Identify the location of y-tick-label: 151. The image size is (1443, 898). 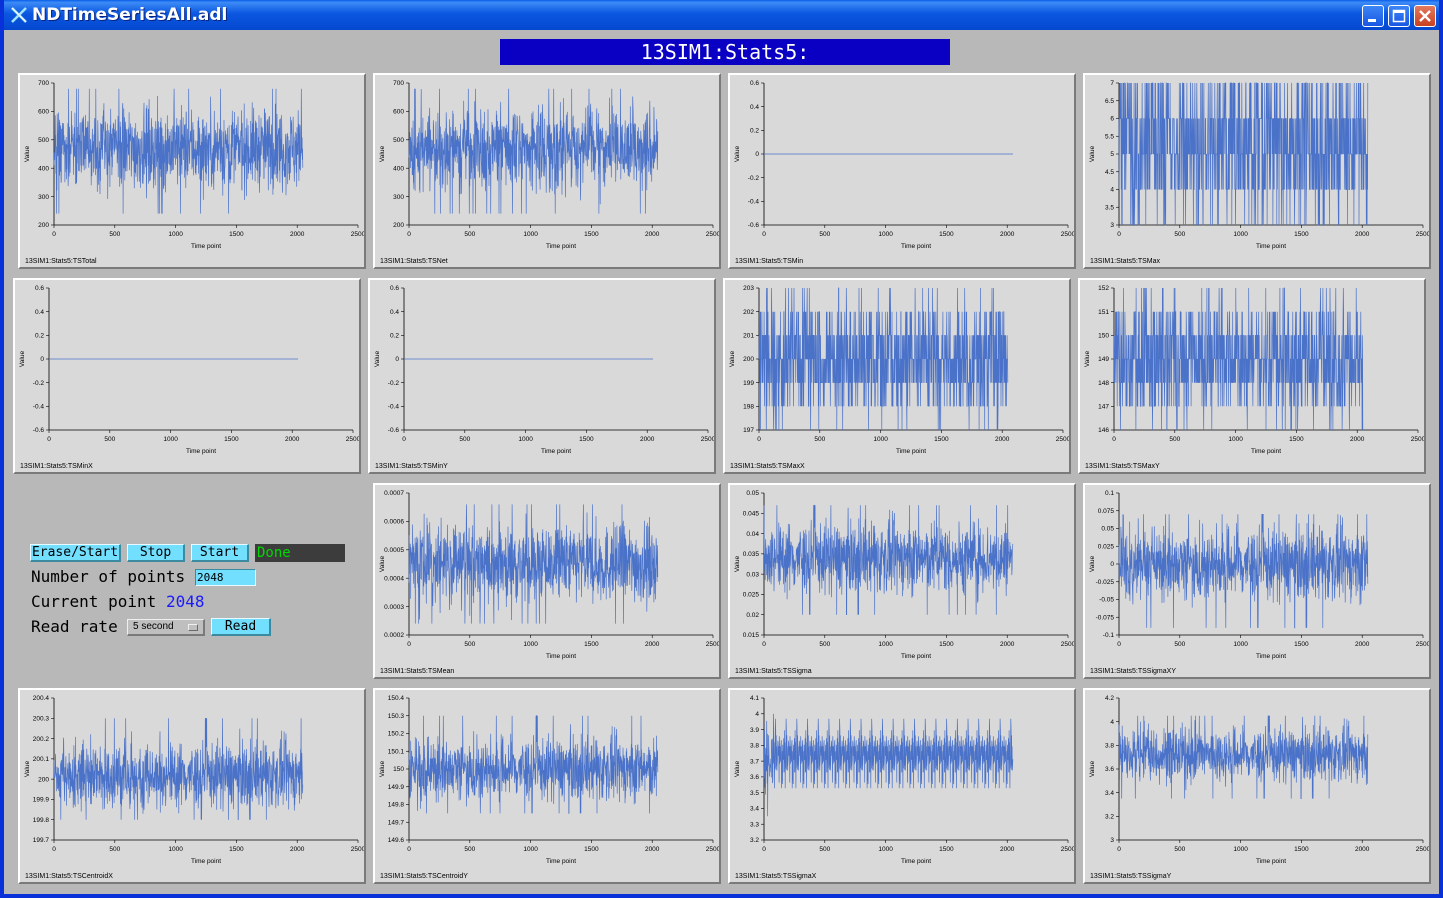
(1103, 312).